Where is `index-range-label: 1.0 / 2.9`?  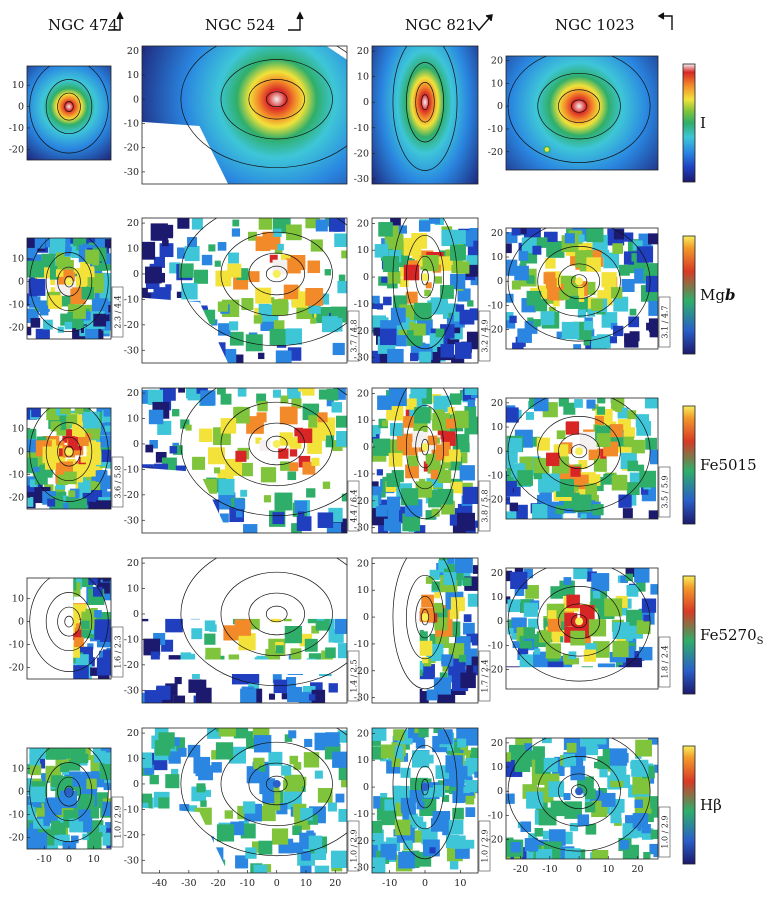
index-range-label: 1.0 / 2.9 is located at coordinates (485, 845).